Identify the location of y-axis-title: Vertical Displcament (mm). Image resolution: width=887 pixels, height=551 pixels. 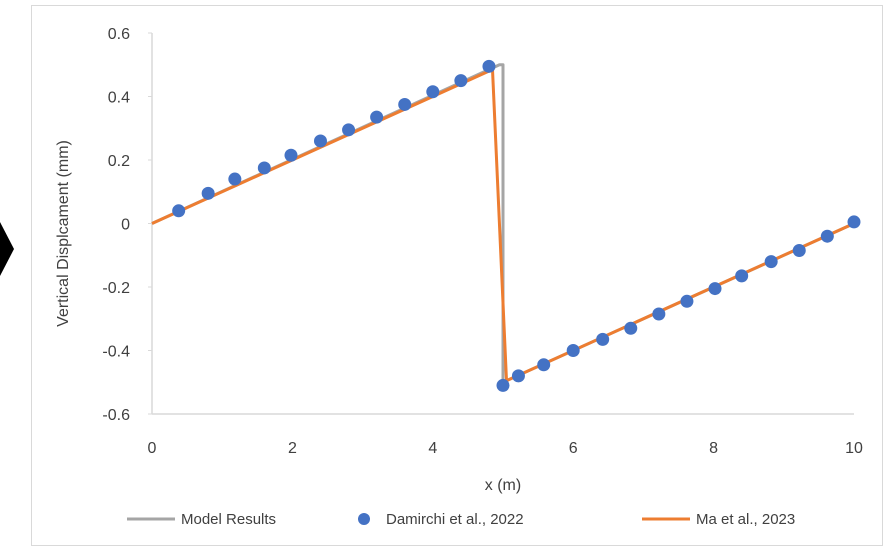
(63, 233).